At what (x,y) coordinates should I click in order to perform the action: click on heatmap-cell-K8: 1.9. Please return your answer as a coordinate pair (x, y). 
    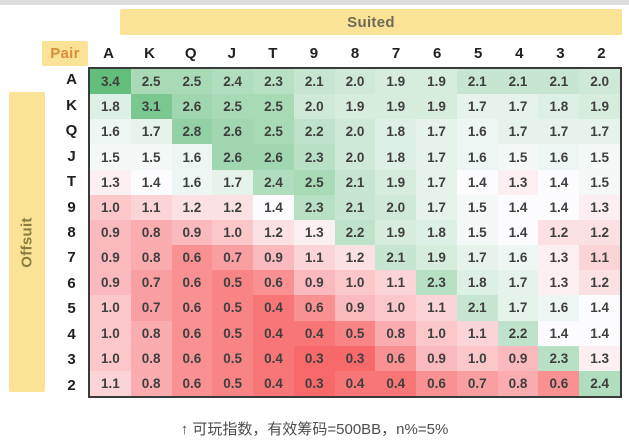
    Looking at the image, I should click on (355, 107).